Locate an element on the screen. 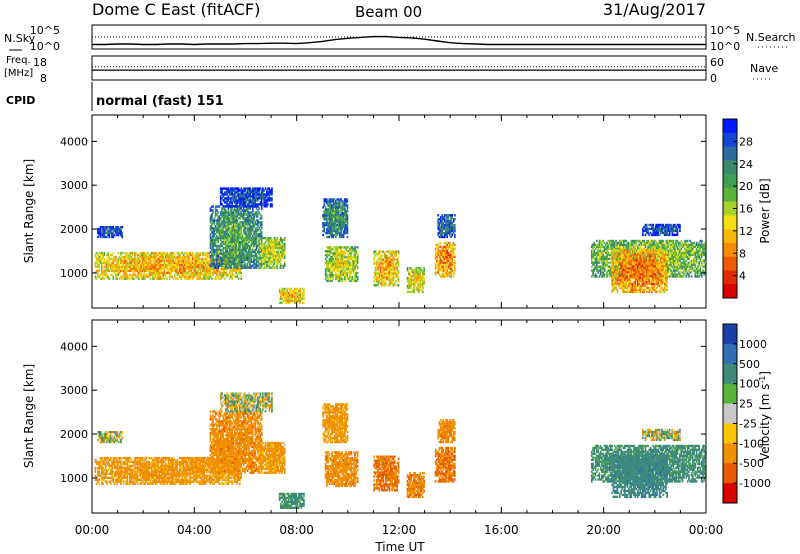  frequency-panel: Freq. [MHz] 18 8 60 0 Nave is located at coordinates (391, 70).